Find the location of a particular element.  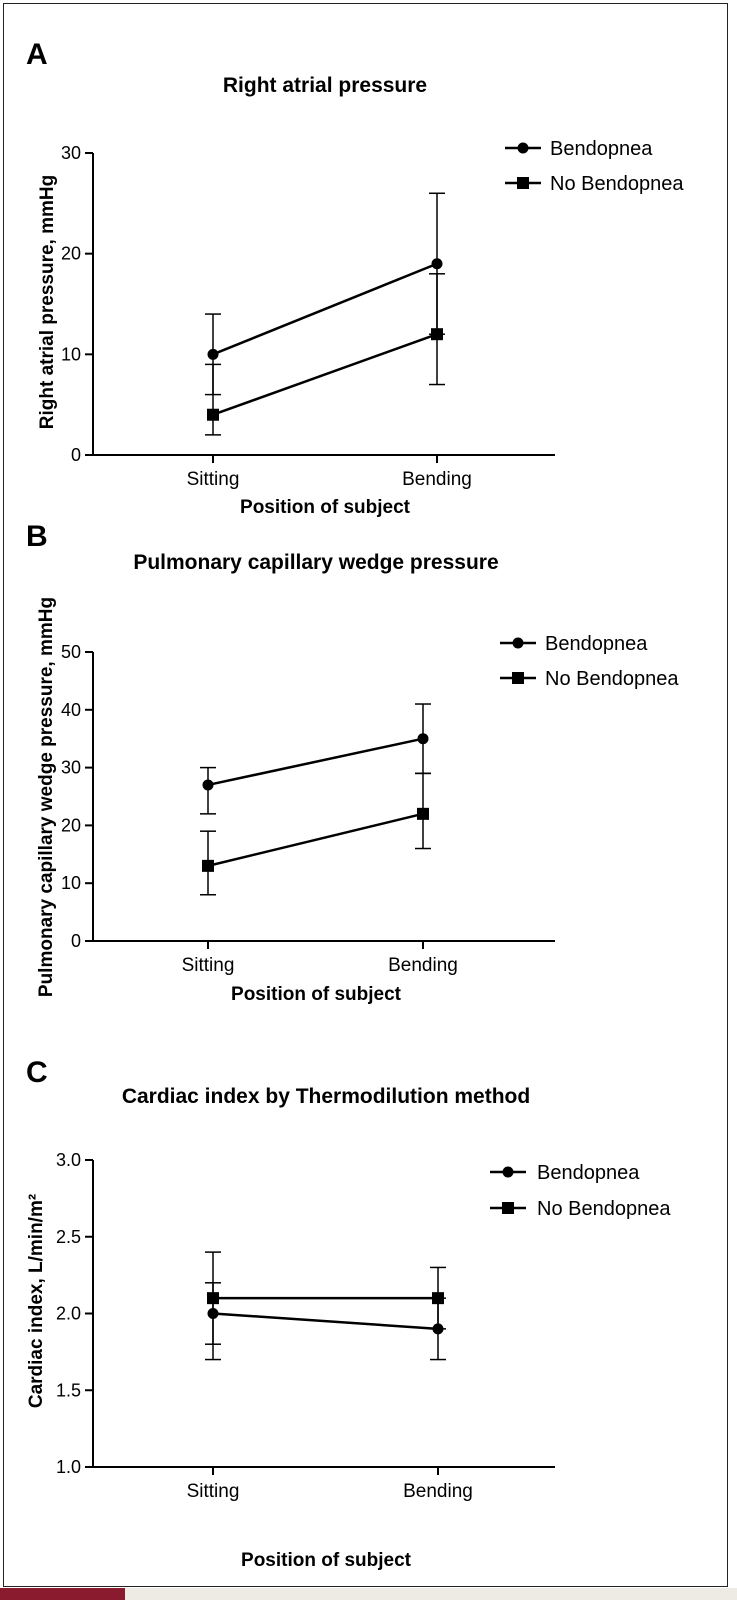

y-tick-label: 1.5 is located at coordinates (68, 1390).